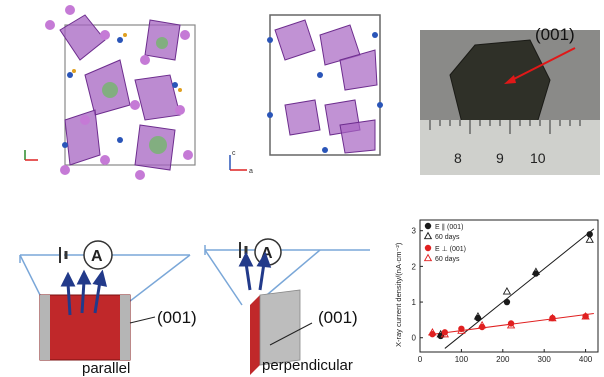  I want to click on chart-axes: 0 100 200 300 400 0 1 2 3, so click(505, 291).